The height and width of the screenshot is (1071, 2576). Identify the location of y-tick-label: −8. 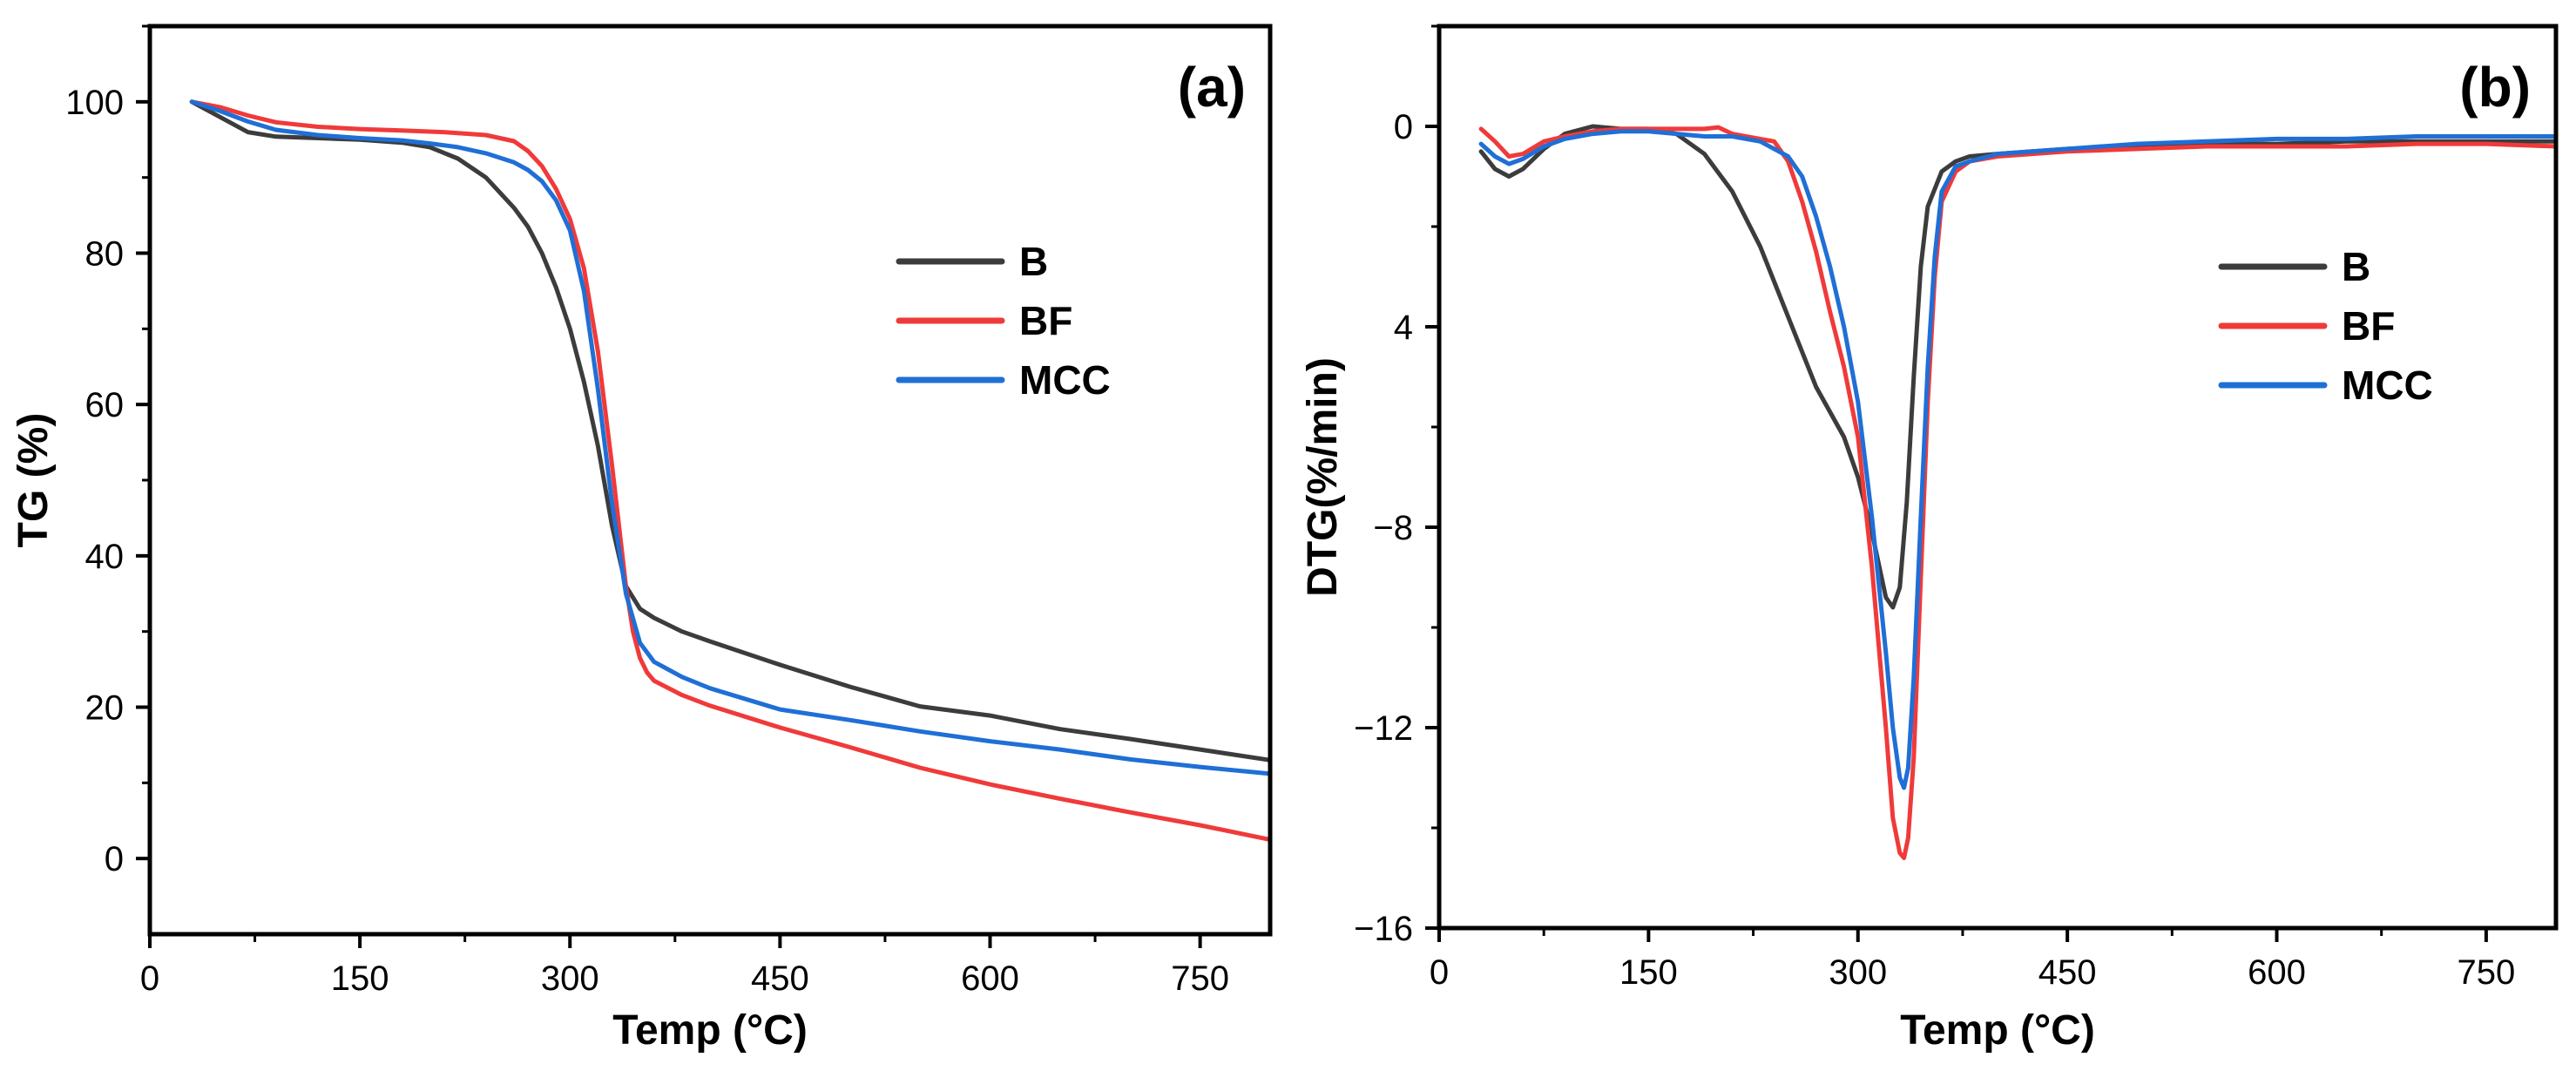
(1393, 528).